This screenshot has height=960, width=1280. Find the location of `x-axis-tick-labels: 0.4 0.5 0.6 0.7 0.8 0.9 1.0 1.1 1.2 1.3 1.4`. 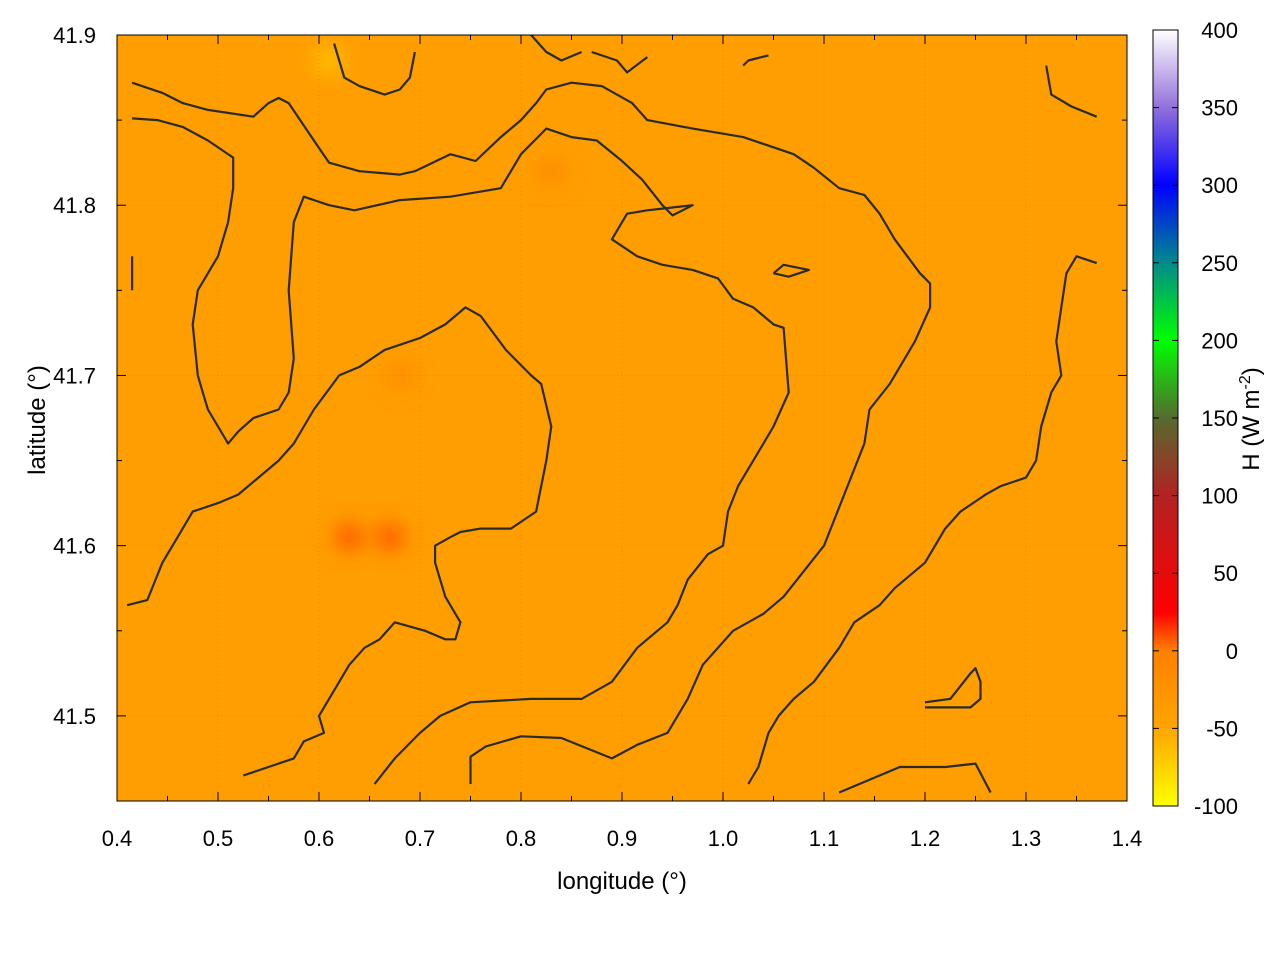

x-axis-tick-labels: 0.4 0.5 0.6 0.7 0.8 0.9 1.0 1.1 1.2 1.3 1.4 is located at coordinates (622, 838).